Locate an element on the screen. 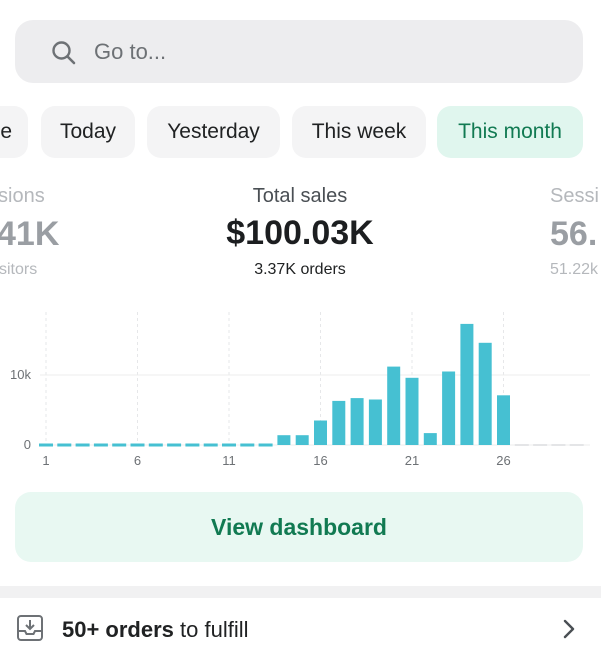  tab-this-month: This month is located at coordinates (510, 132).